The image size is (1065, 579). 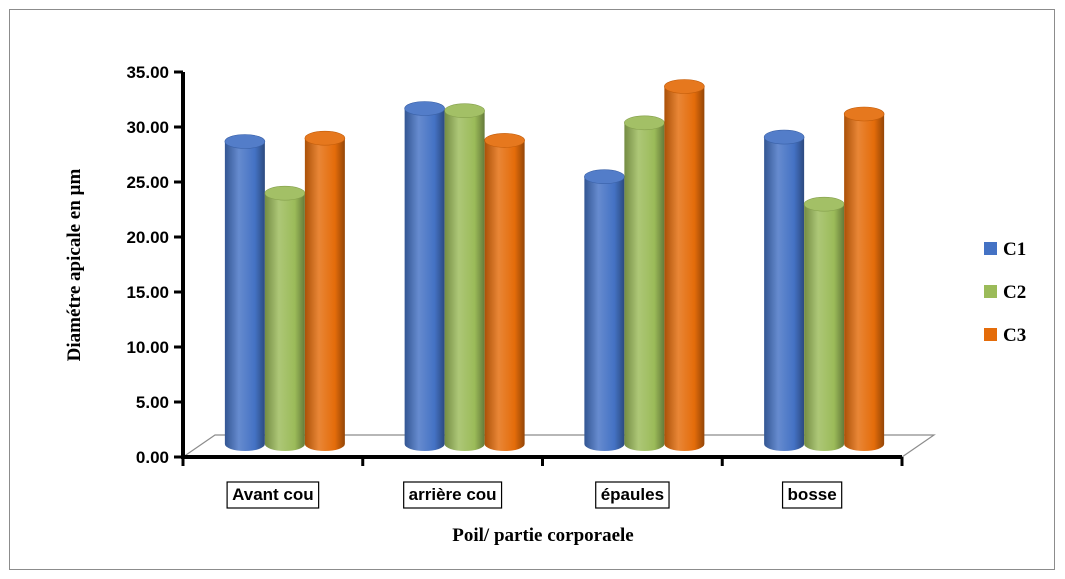 What do you see at coordinates (147, 182) in the screenshot?
I see `y-tick-label: 25.00` at bounding box center [147, 182].